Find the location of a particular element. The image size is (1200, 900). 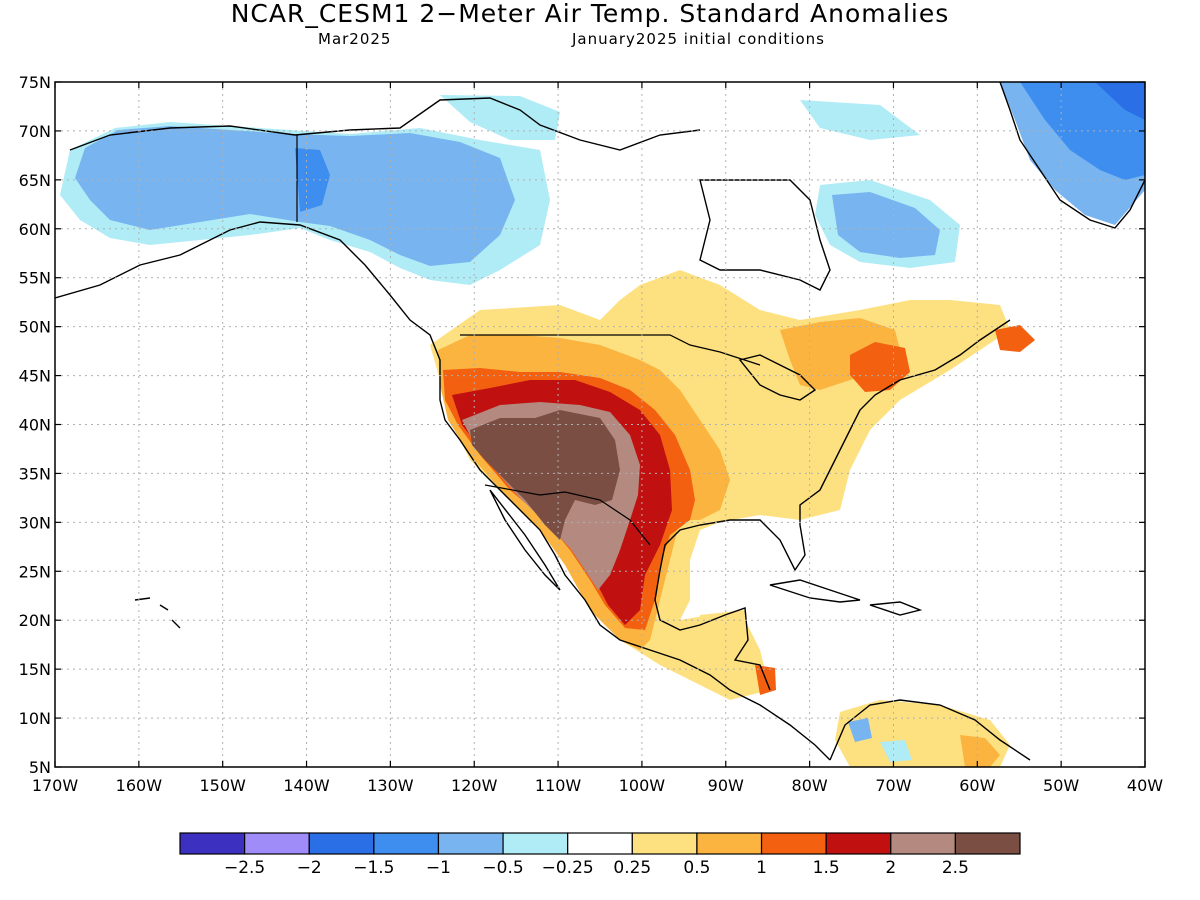

lon-label: 110W is located at coordinates (558, 785).